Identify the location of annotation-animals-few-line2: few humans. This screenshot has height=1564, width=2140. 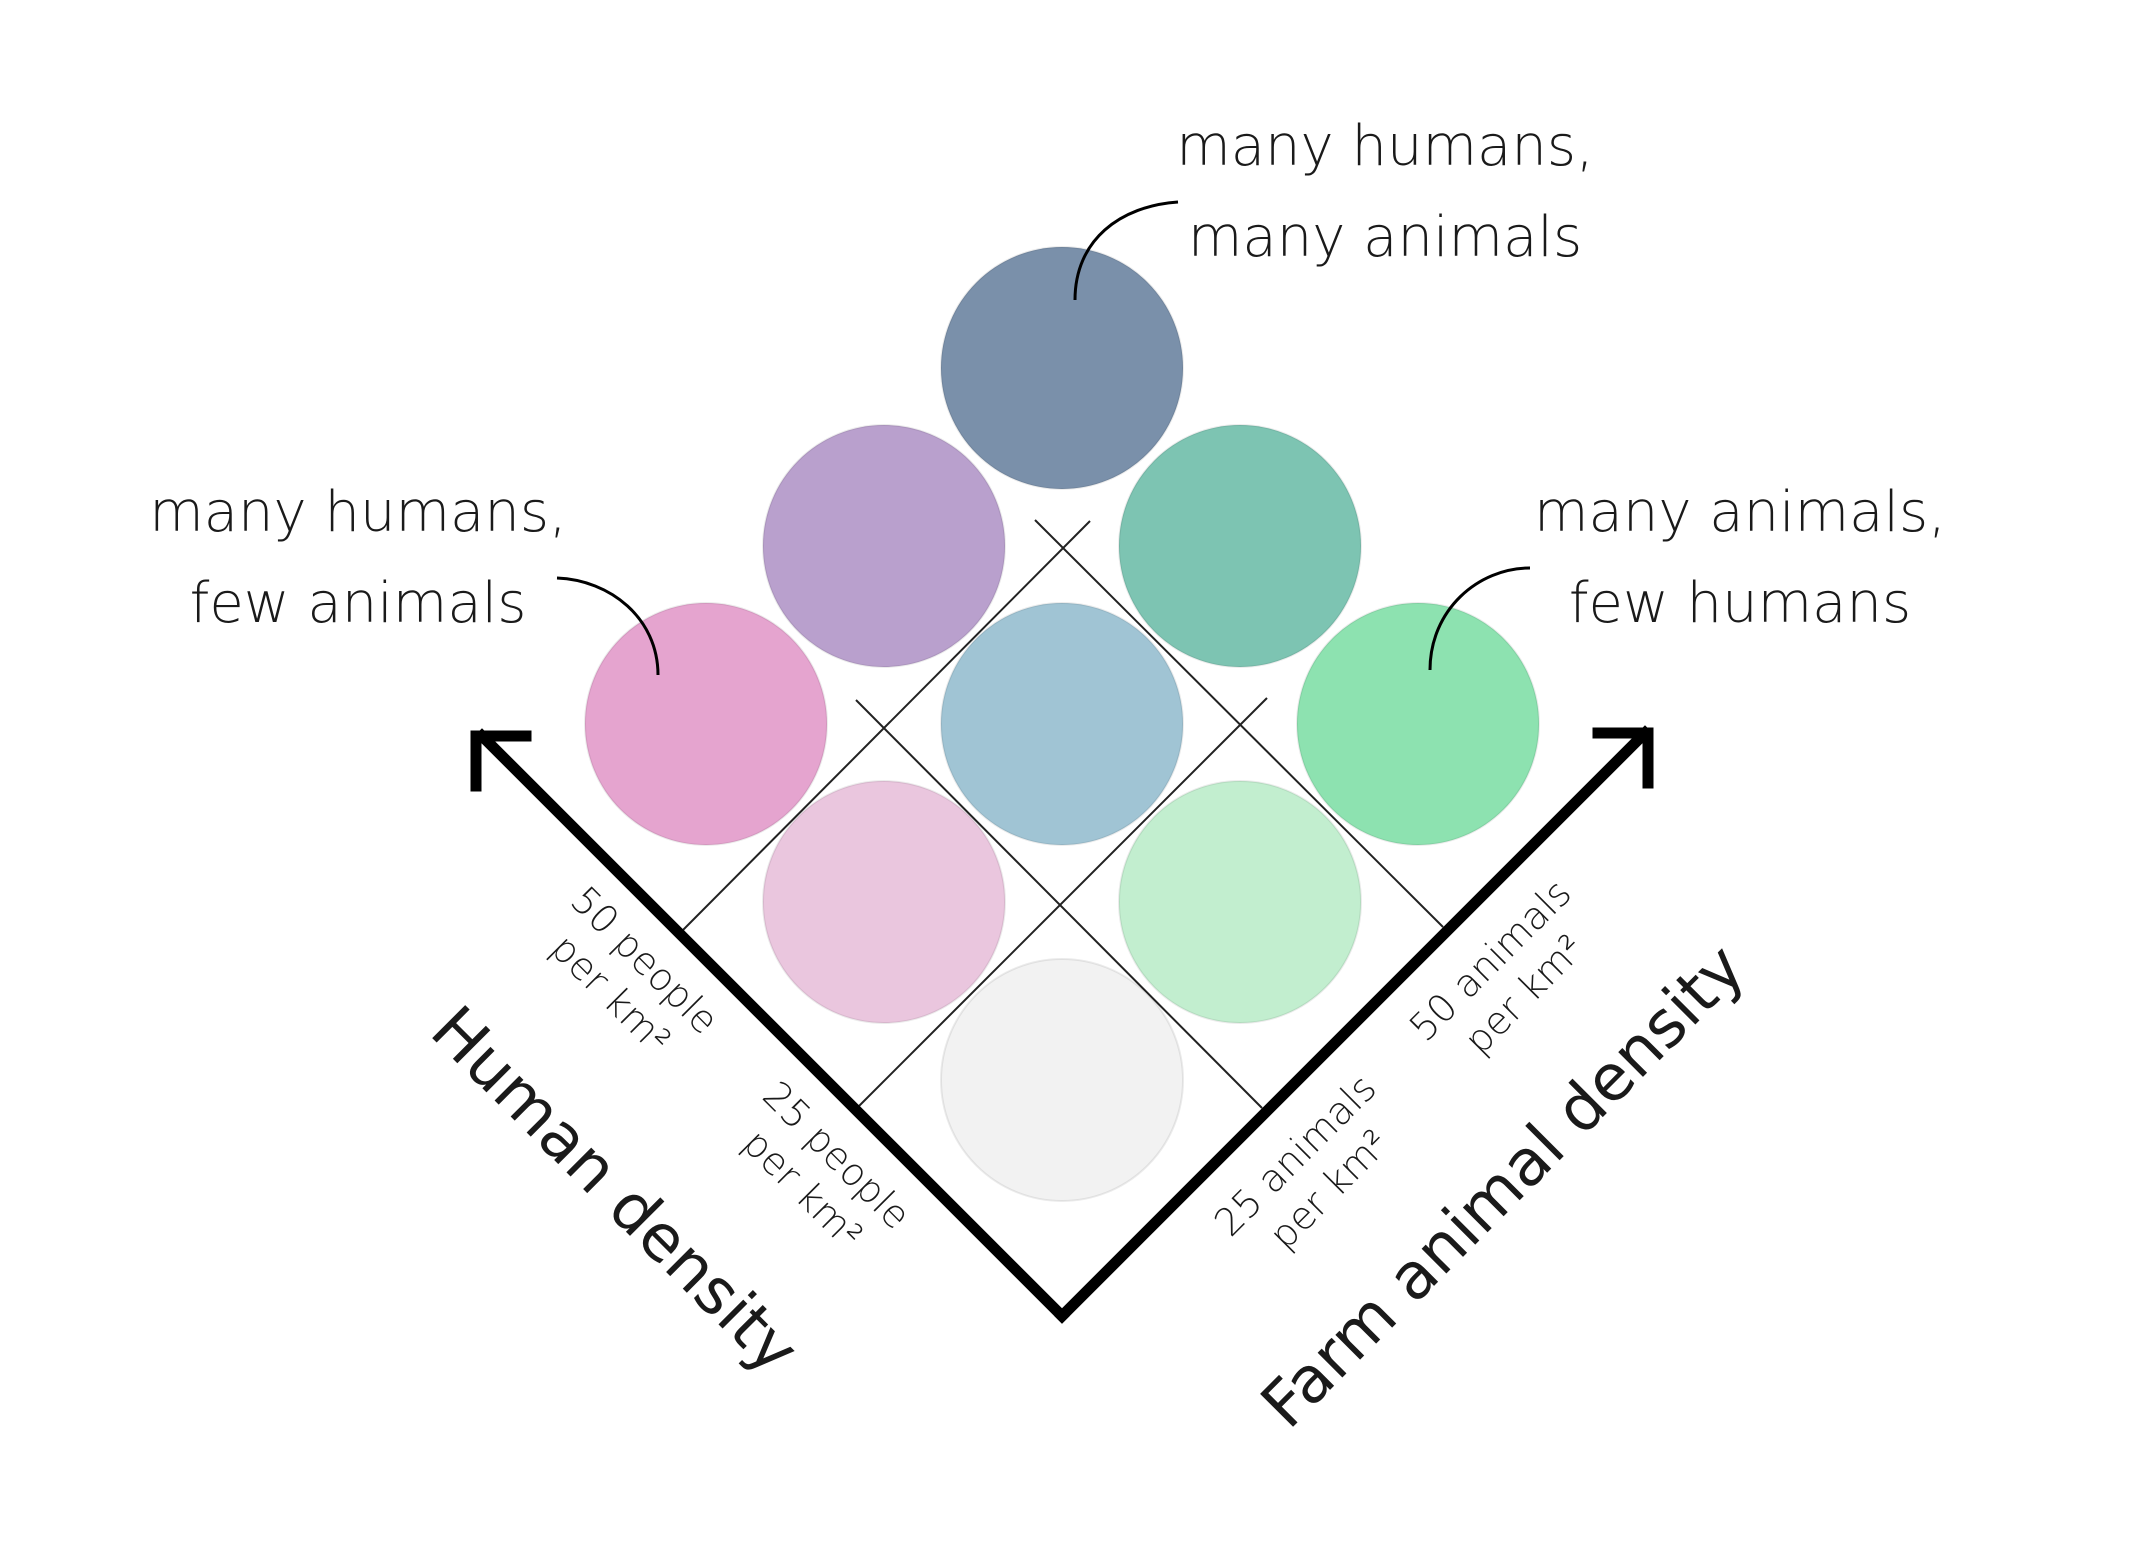
(1740, 603).